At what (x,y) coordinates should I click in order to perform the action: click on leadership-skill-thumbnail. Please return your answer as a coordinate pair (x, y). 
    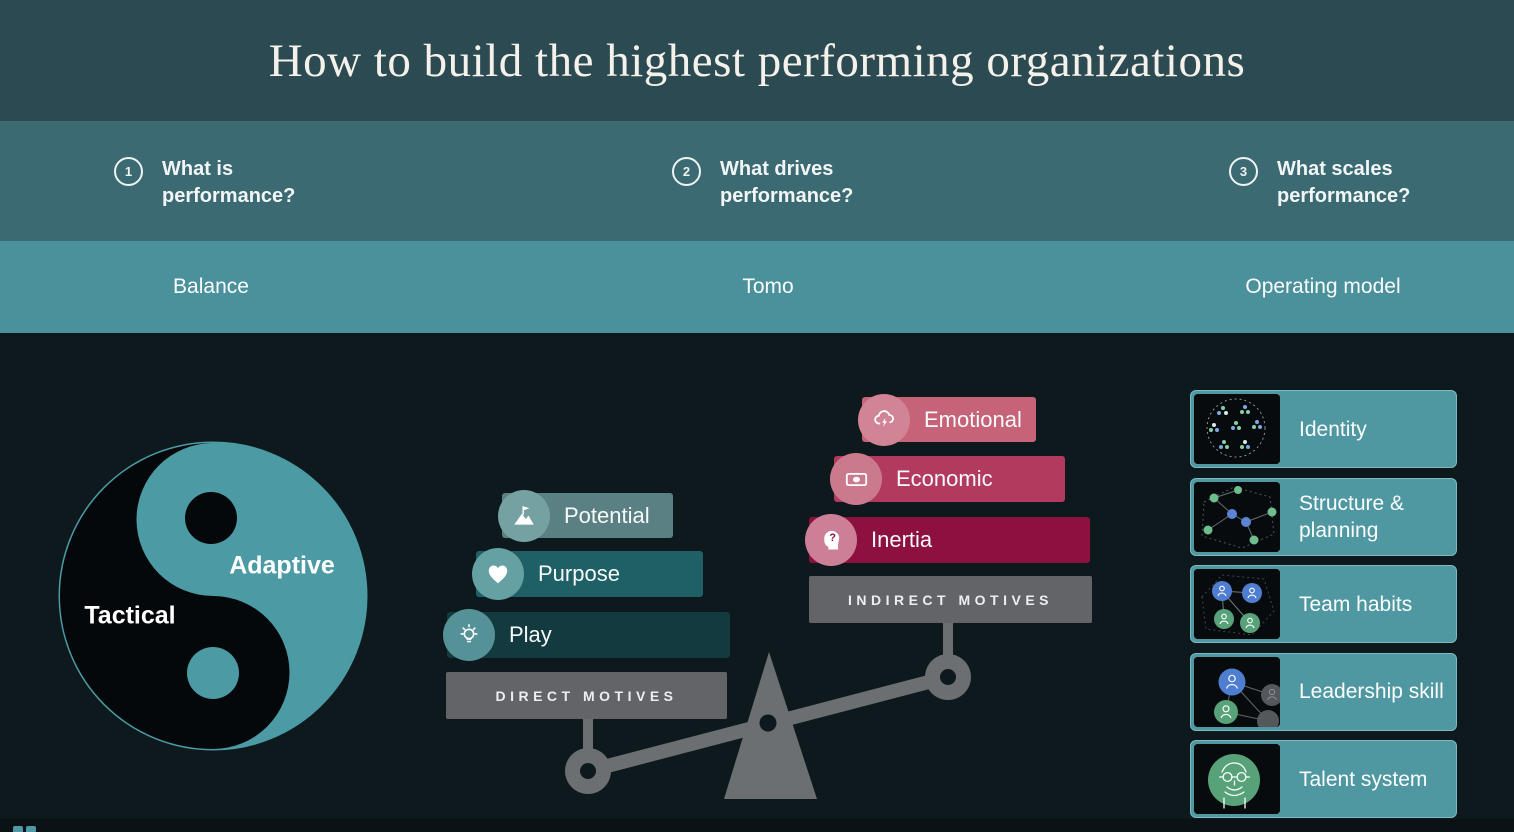
    Looking at the image, I should click on (1237, 691).